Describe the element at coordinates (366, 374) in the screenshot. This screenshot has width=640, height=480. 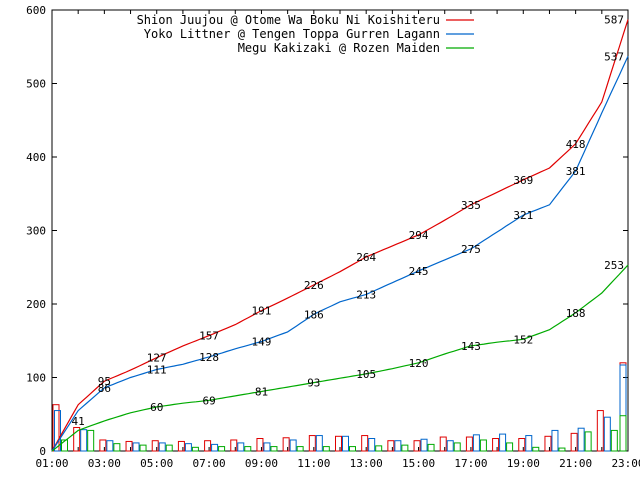
I see `data-label-series-3: 105` at that location.